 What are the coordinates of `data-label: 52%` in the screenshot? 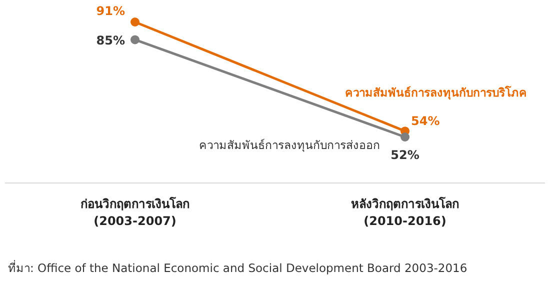 It's located at (405, 155).